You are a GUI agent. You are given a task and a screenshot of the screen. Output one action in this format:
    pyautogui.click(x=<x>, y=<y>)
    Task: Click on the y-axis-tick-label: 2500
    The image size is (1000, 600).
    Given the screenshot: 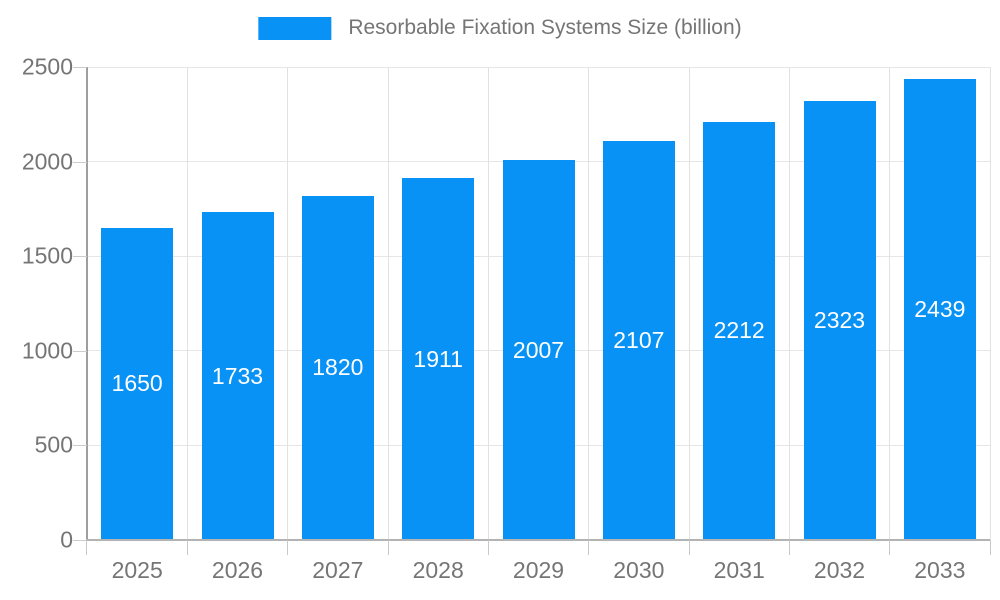 What is the action you would take?
    pyautogui.click(x=47, y=66)
    